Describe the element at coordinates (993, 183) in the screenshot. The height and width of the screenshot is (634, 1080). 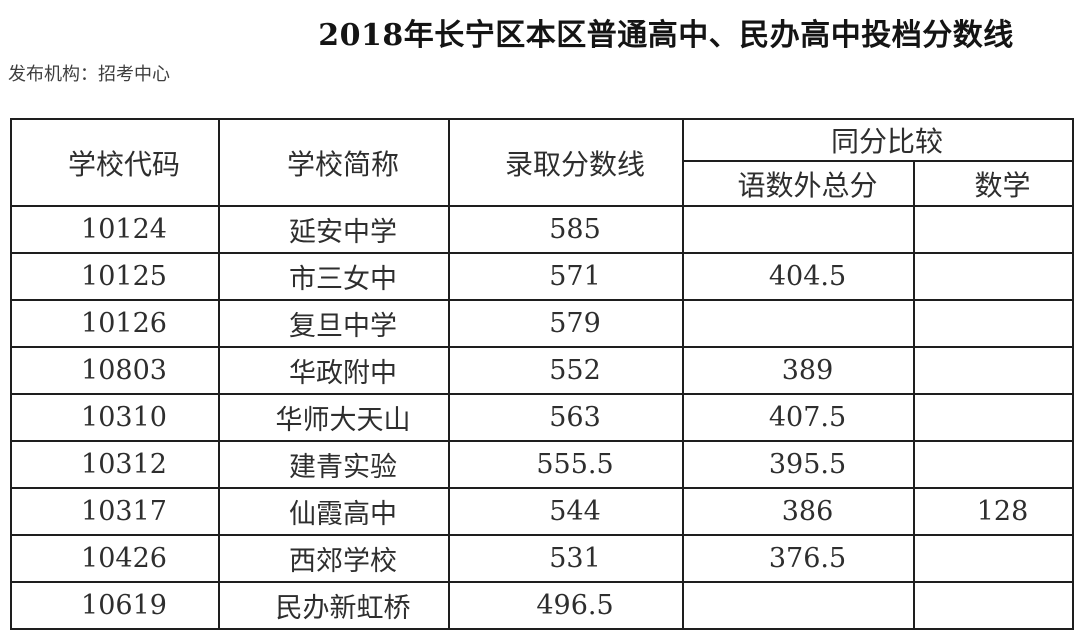
I see `header-math: 数学` at that location.